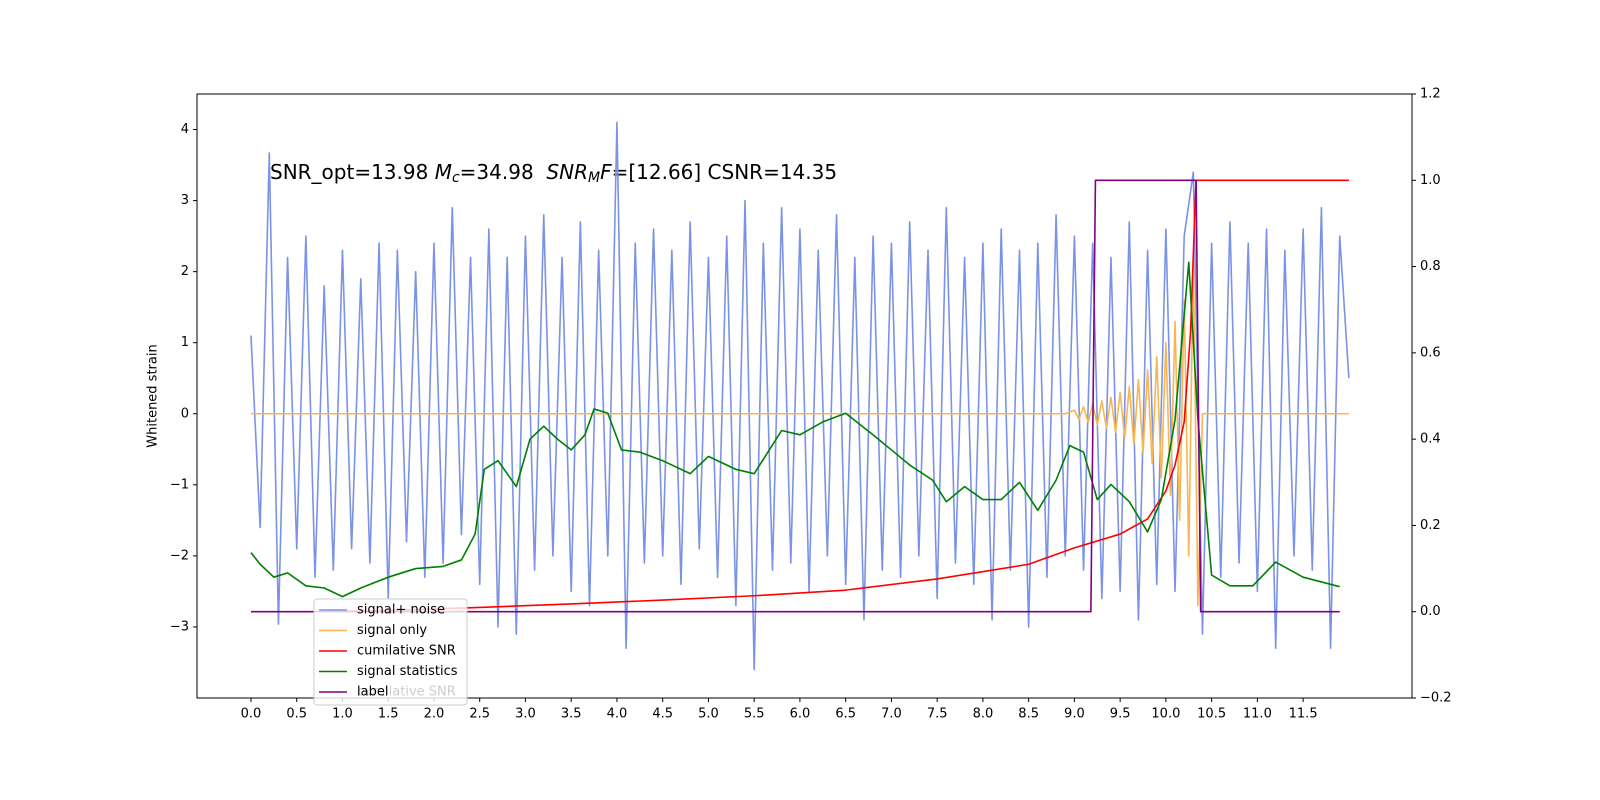 The height and width of the screenshot is (800, 1600). I want to click on legend-label: cumilative SNR, so click(406, 651).